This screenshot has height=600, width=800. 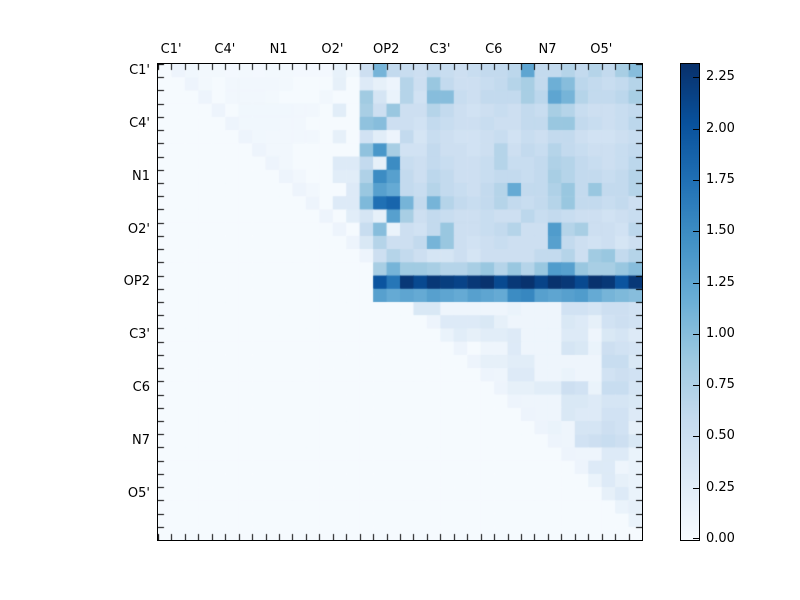 What do you see at coordinates (720, 231) in the screenshot?
I see `colorbar-tick-label: 1.50` at bounding box center [720, 231].